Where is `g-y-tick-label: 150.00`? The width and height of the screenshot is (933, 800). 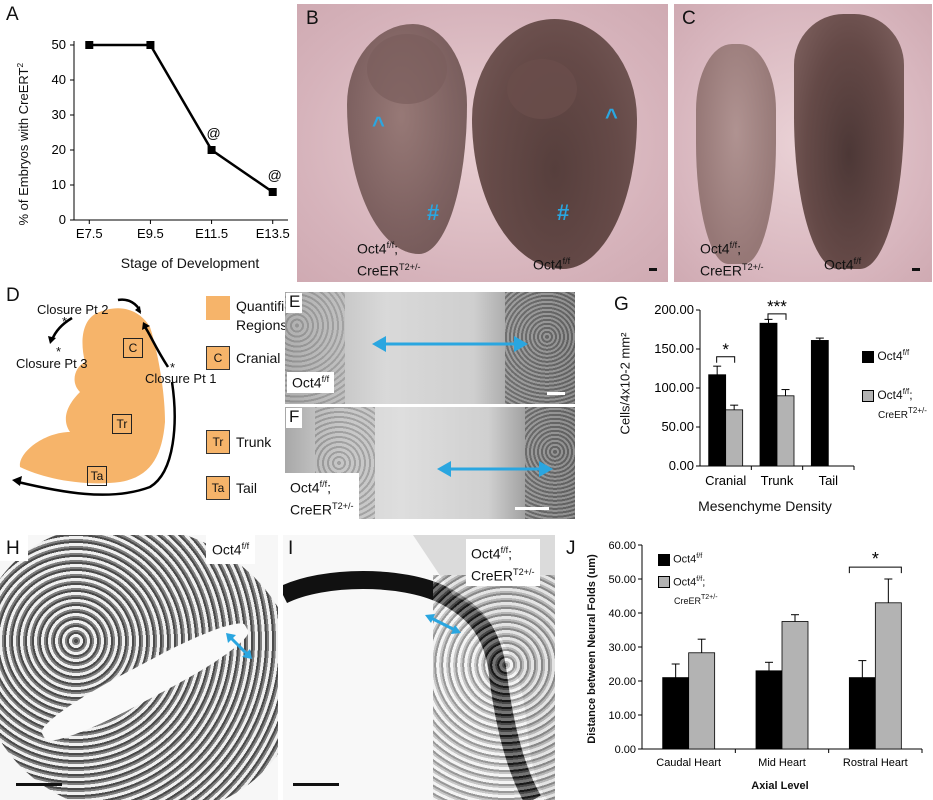 g-y-tick-label: 150.00 is located at coordinates (674, 348).